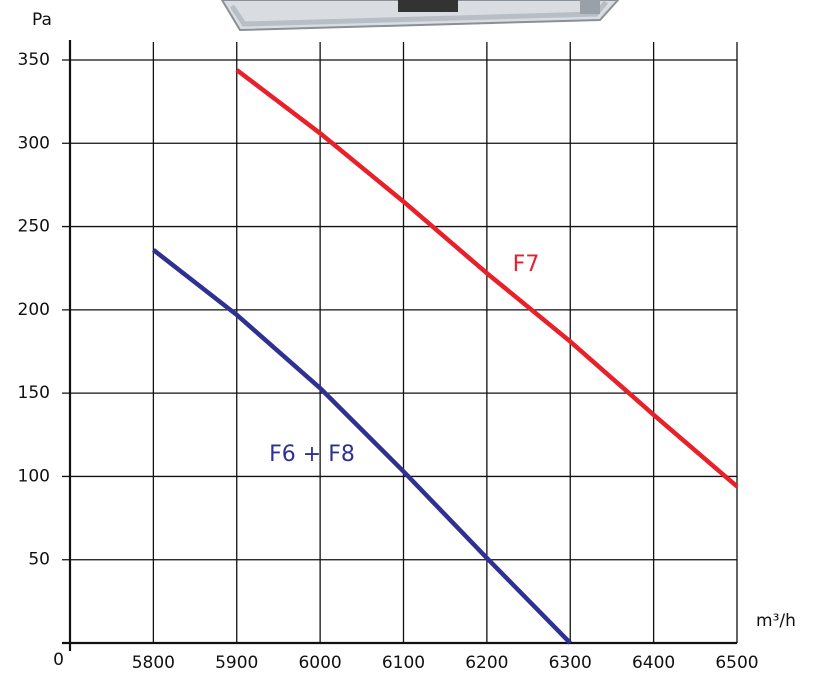  Describe the element at coordinates (42, 20) in the screenshot. I see `y-axis-label: Pa` at that location.